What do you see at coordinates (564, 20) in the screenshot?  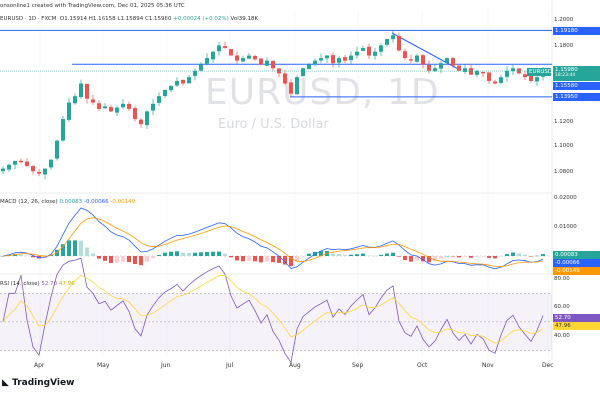 I see `price-tick: 1.2000` at bounding box center [564, 20].